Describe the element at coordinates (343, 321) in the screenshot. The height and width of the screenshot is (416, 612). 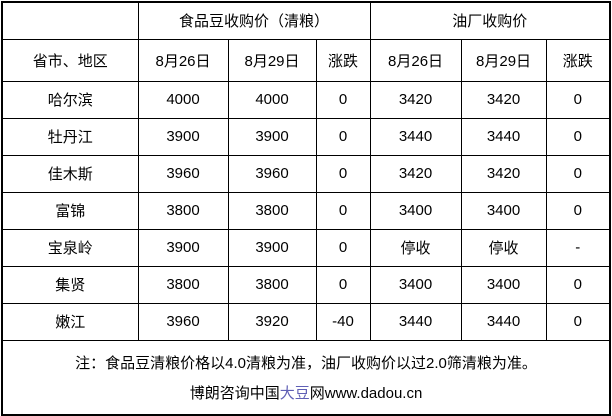
I see `food-price-change: -40` at that location.